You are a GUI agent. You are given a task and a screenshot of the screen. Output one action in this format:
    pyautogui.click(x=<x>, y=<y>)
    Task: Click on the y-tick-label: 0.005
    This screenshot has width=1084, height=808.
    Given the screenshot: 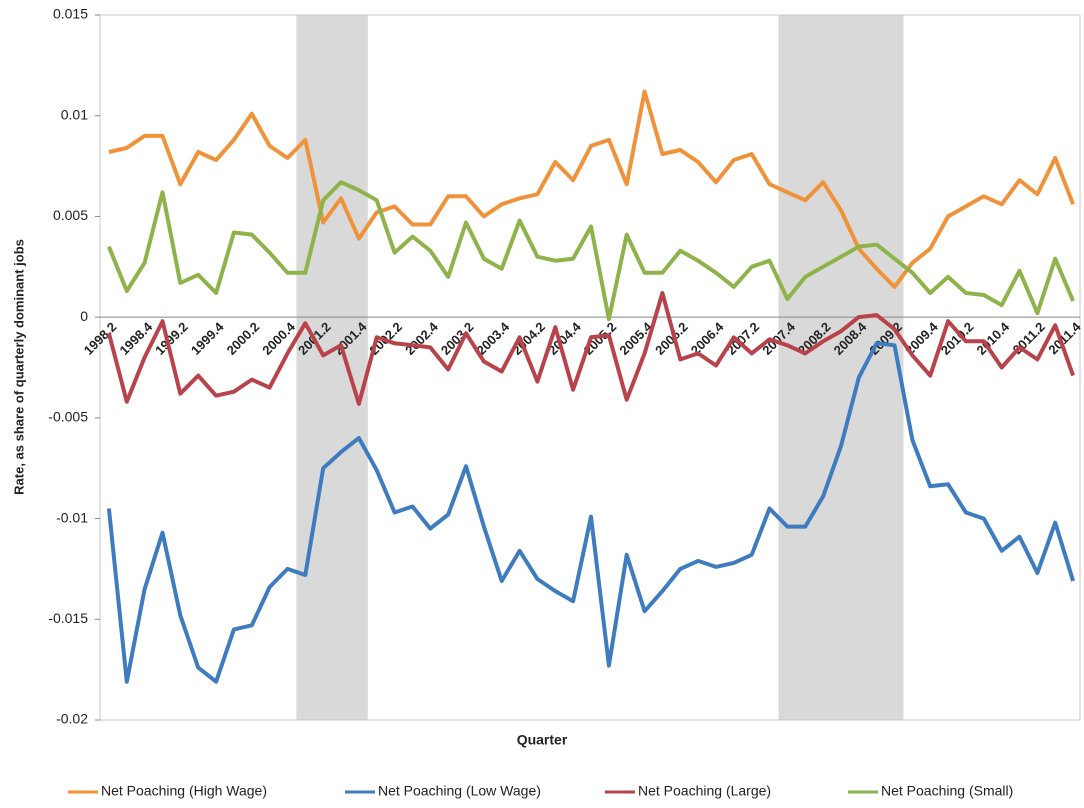 What is the action you would take?
    pyautogui.click(x=70, y=215)
    